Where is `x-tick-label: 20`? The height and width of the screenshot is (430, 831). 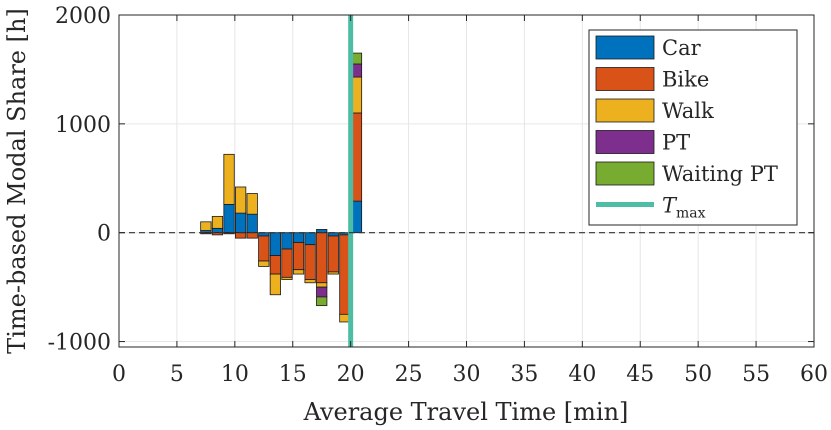
x-tick-label: 20 is located at coordinates (351, 374).